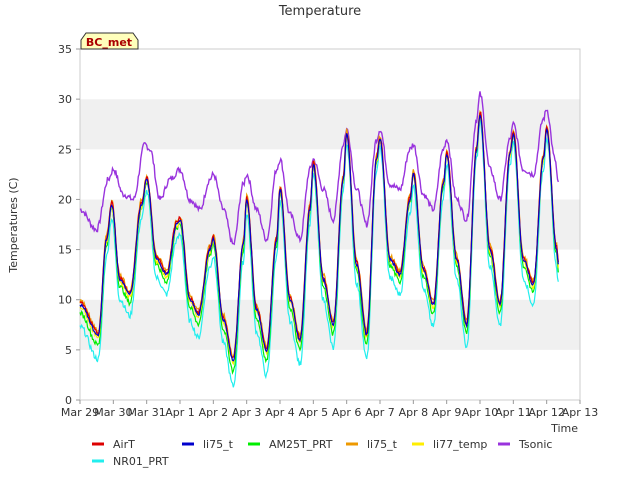 The image size is (640, 480). I want to click on x-tick-label: Apr 5, so click(314, 412).